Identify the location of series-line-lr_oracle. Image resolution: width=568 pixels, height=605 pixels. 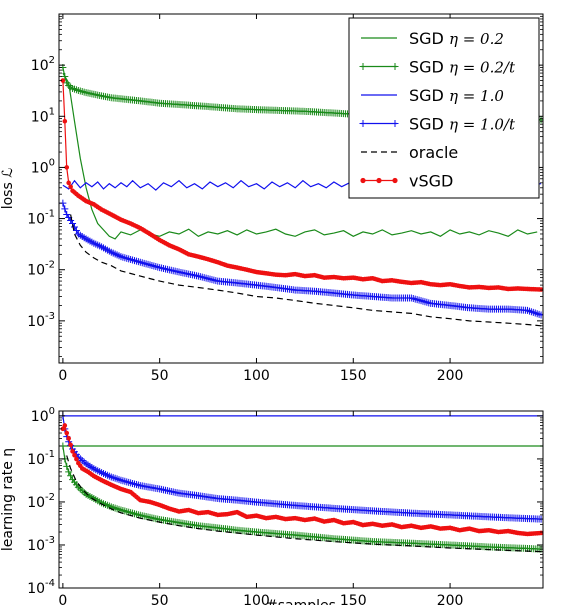
(304, 504).